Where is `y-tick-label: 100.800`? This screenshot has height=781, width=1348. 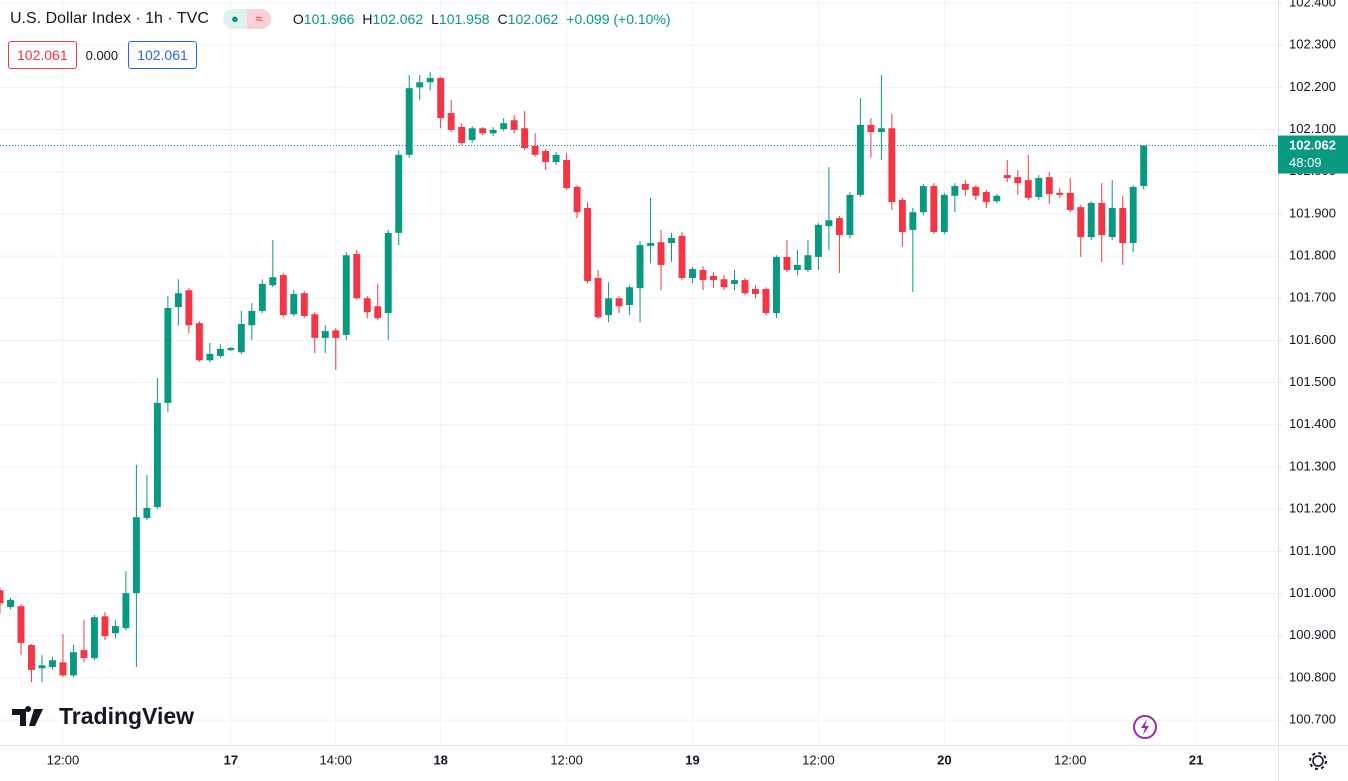
y-tick-label: 100.800 is located at coordinates (1312, 676).